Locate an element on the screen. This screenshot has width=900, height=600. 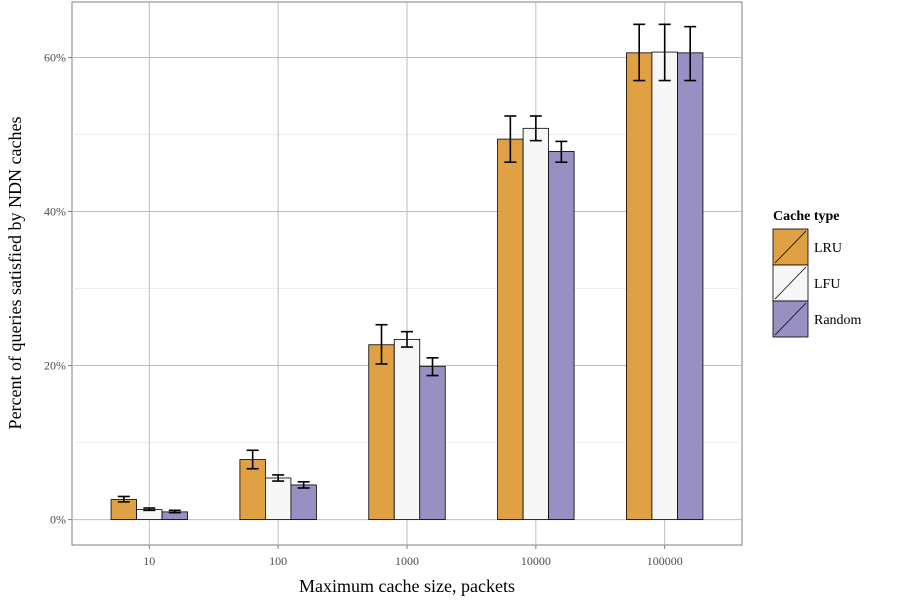
y-tick-label: 40% is located at coordinates (55, 211).